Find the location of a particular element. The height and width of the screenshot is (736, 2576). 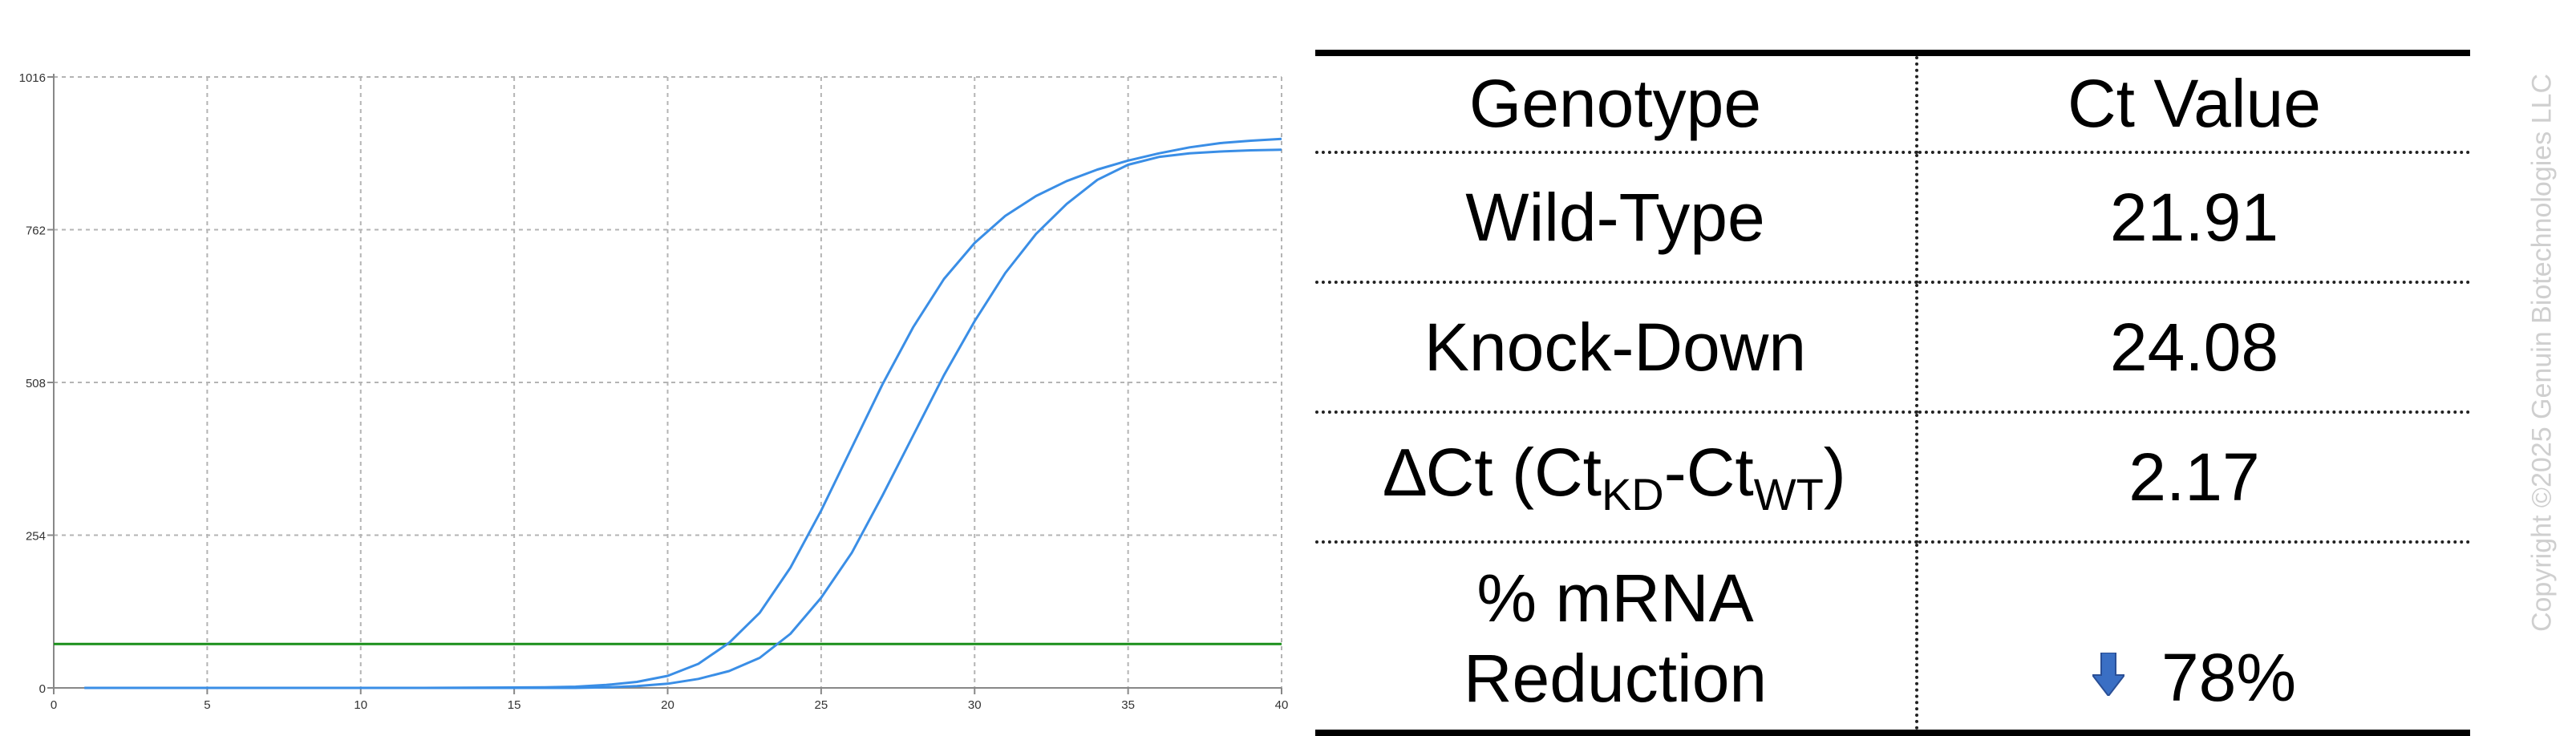

x-tick-label: 15 is located at coordinates (514, 705).